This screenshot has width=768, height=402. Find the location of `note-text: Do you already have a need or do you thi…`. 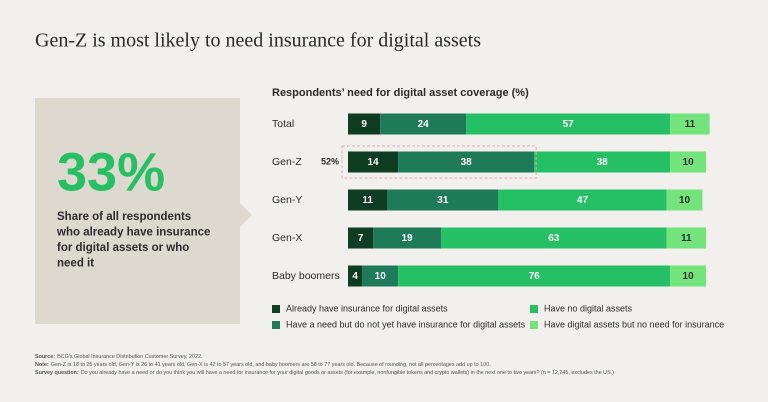

note-text: Do you already have a need or do you thi… is located at coordinates (347, 373).